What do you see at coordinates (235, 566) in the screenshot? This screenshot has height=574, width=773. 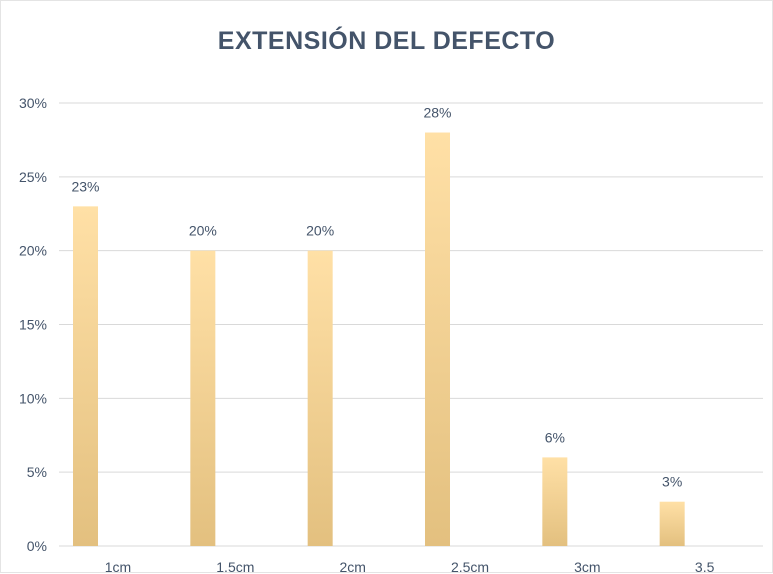 I see `x-category-label: 1.5cm` at bounding box center [235, 566].